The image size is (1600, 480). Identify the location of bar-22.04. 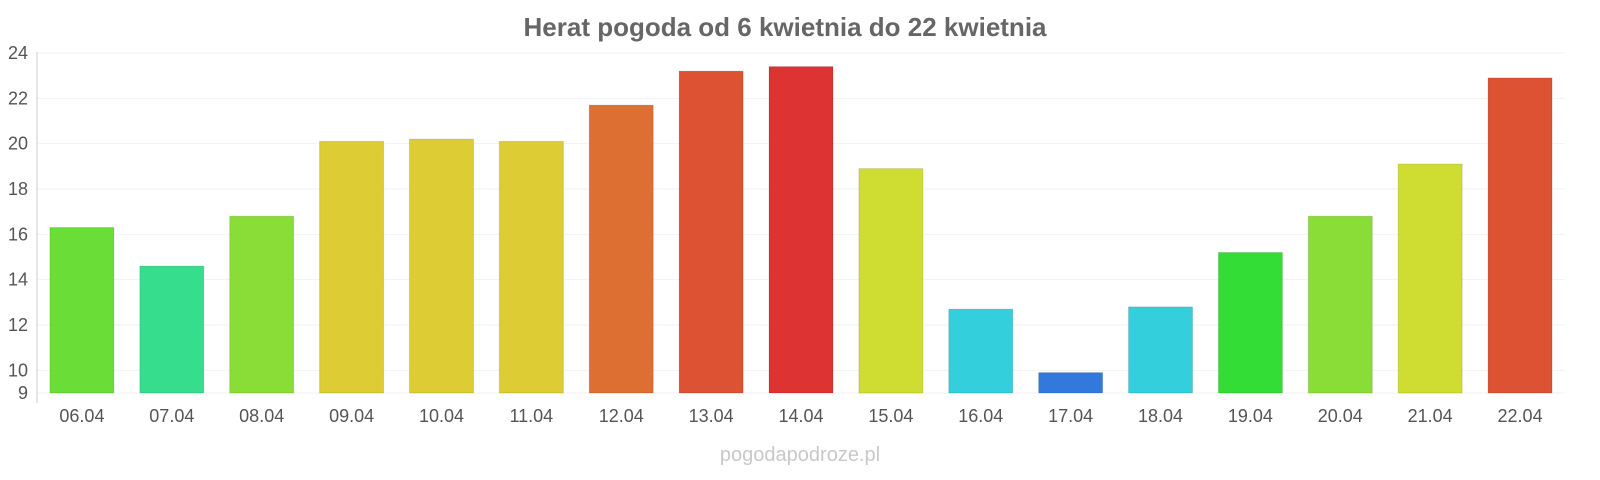
(1520, 235).